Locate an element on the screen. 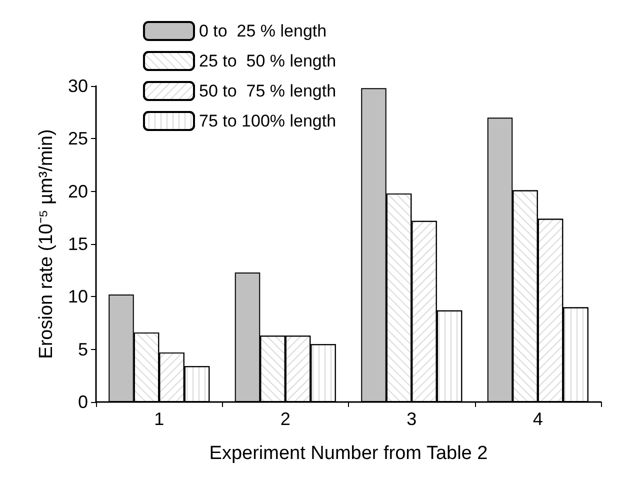  y-tick-label: 25 is located at coordinates (78, 138).